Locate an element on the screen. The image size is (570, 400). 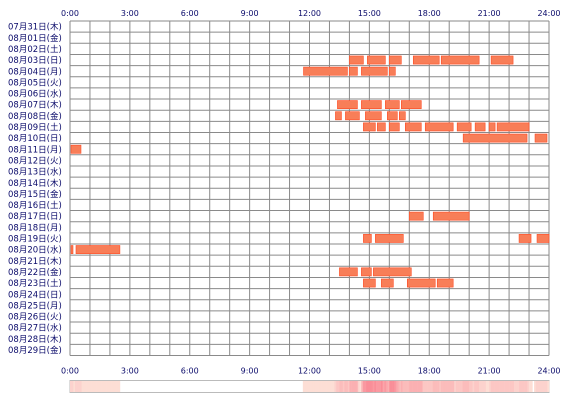
day-label: 08月25日(月) is located at coordinates (35, 306).